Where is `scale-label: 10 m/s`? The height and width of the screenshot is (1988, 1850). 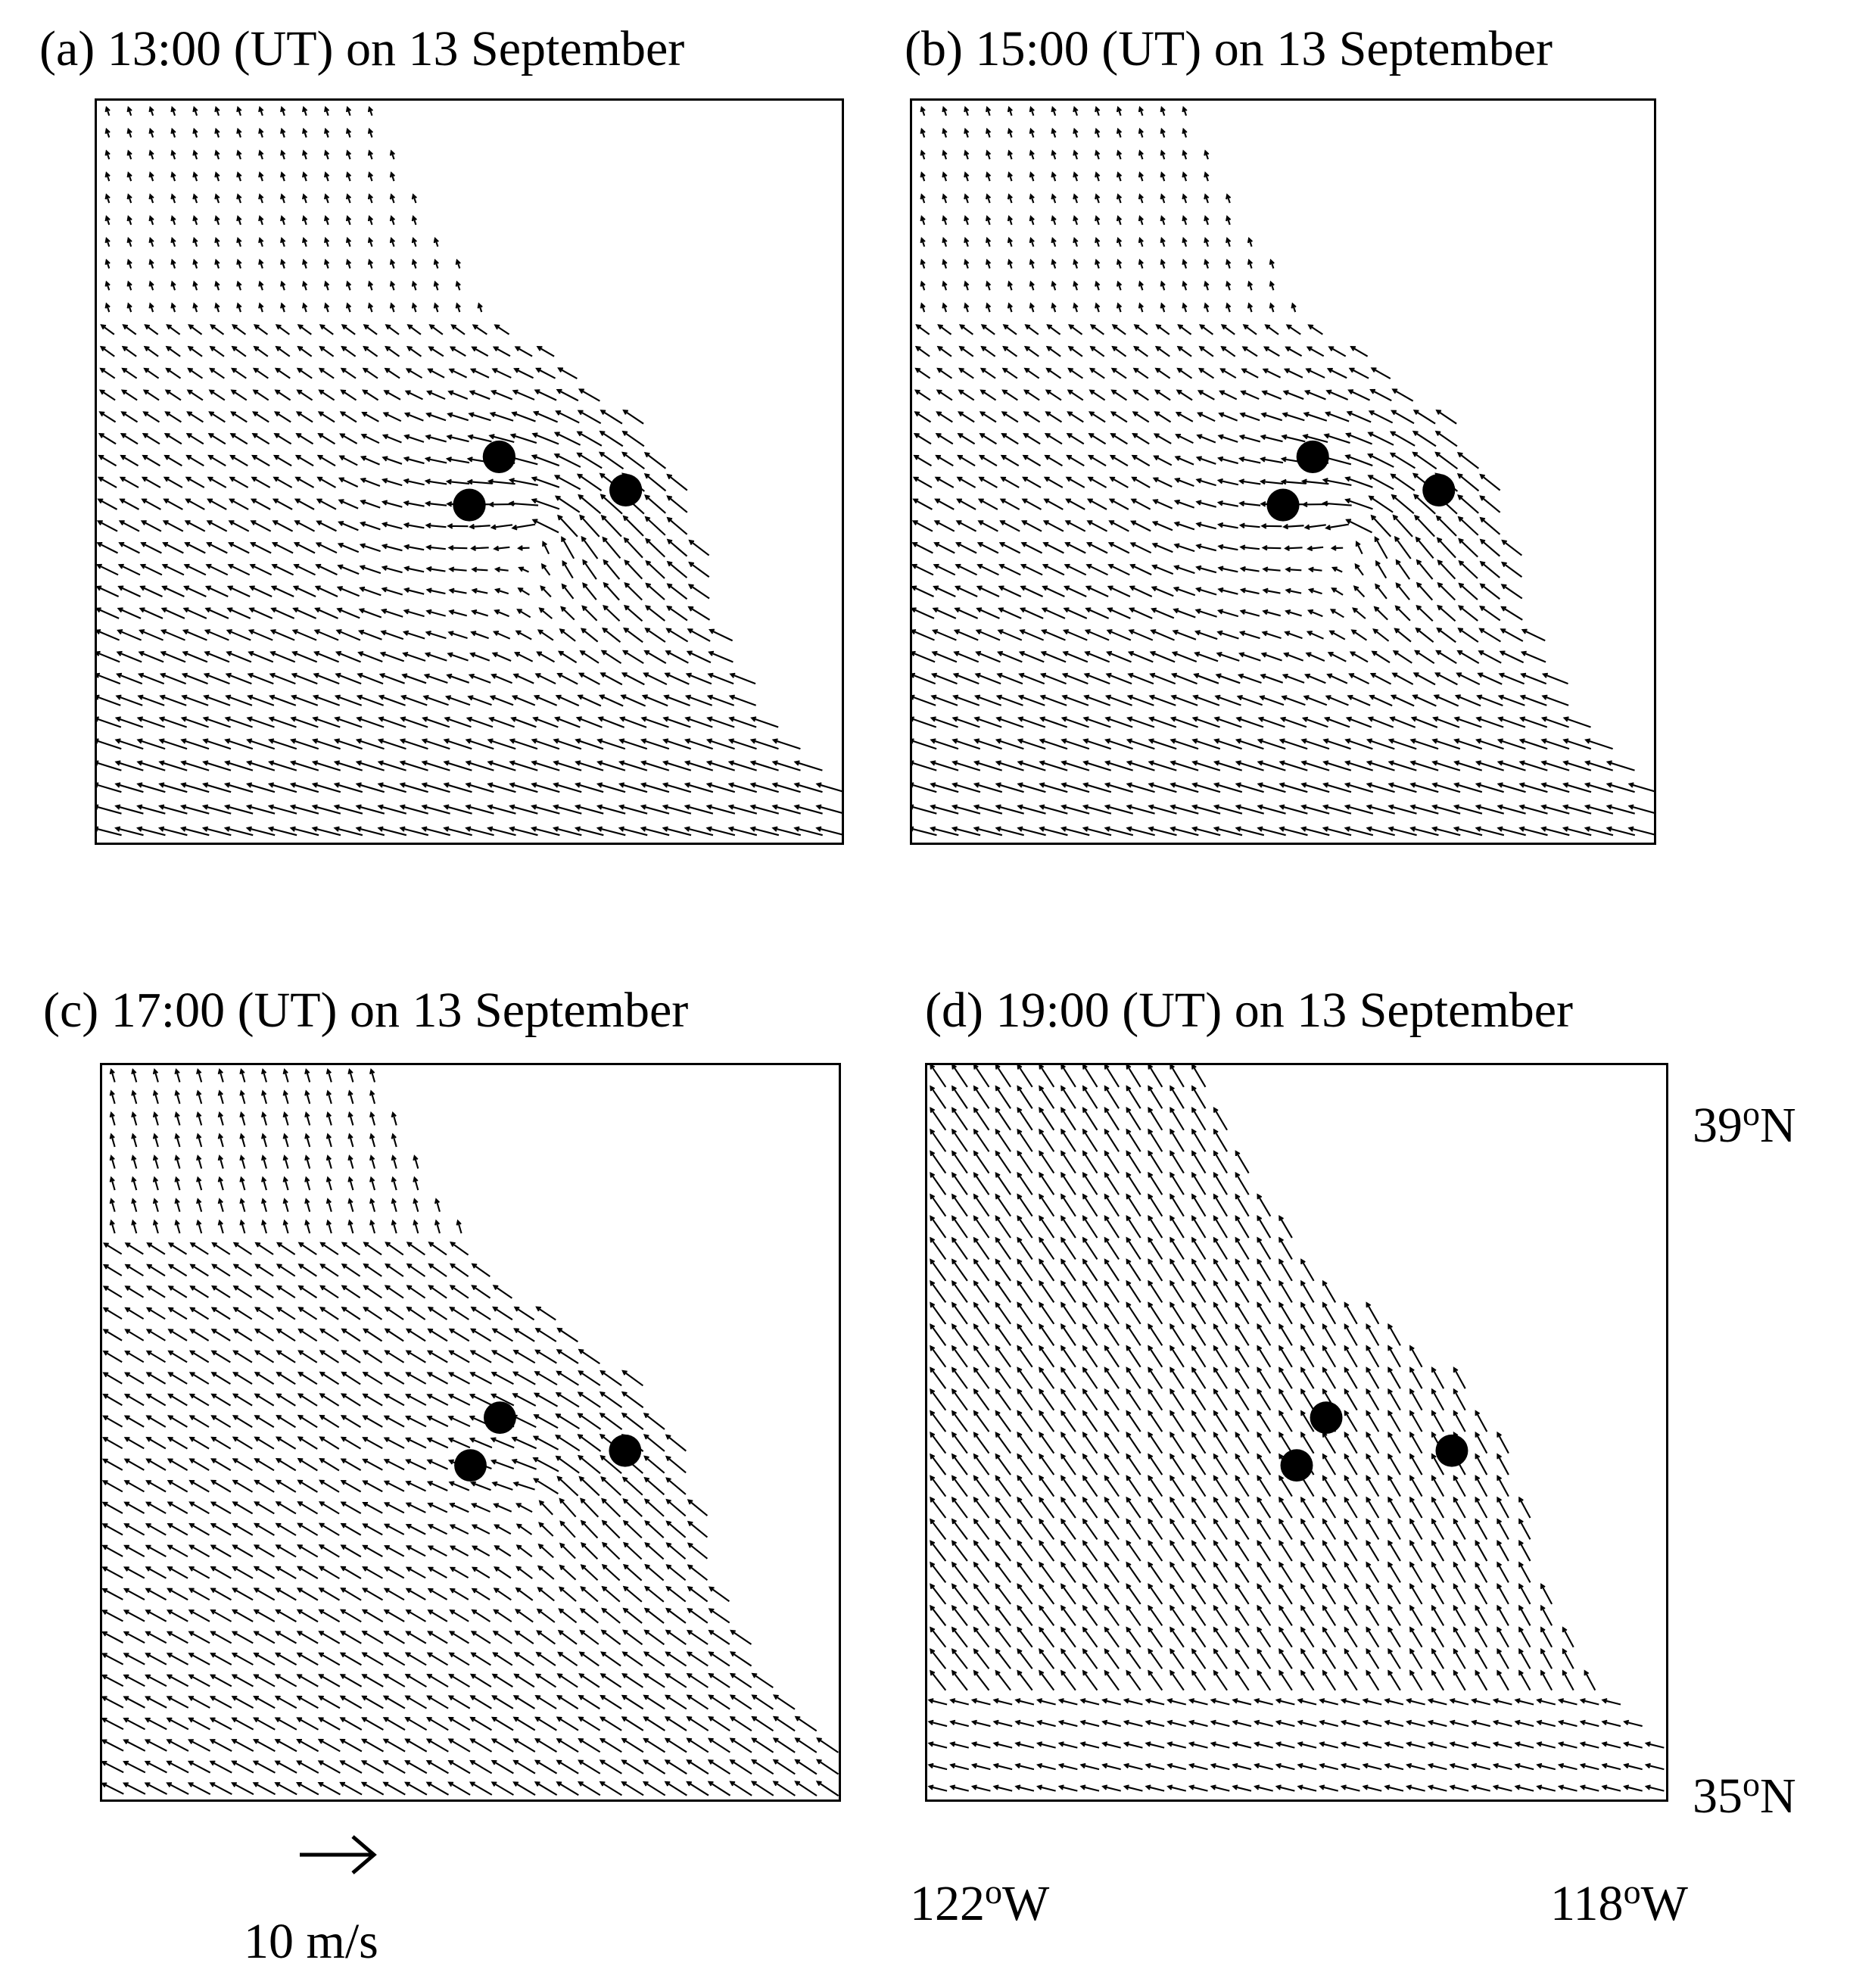
scale-label: 10 m/s is located at coordinates (311, 1941).